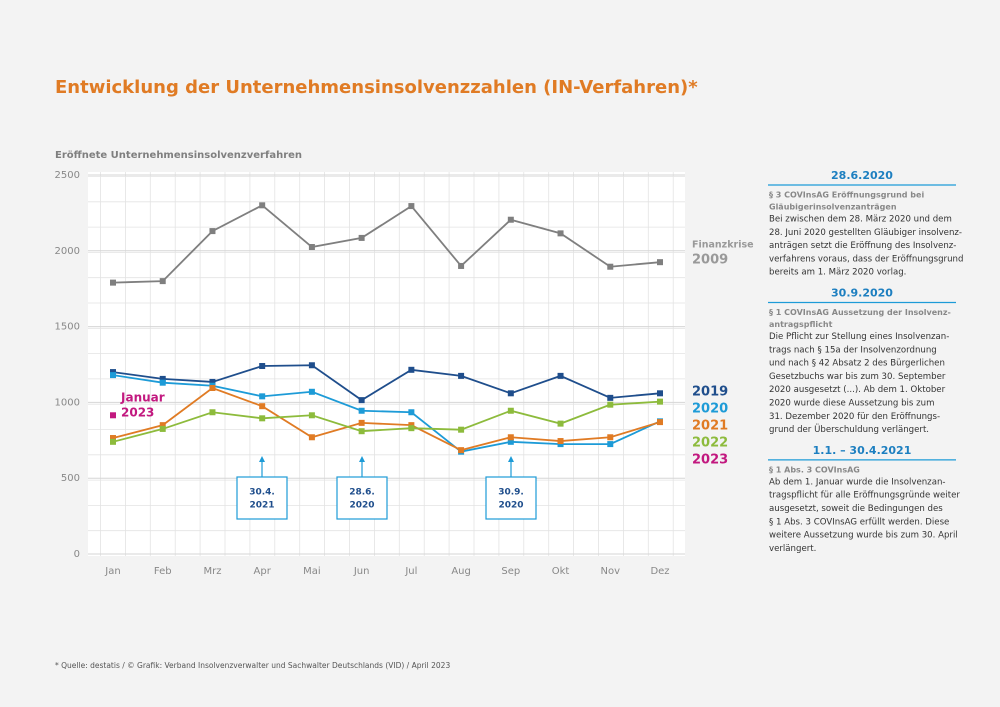  Describe the element at coordinates (178, 155) in the screenshot. I see `y-axis-label: Eröffnete Unternehmensinsolvenzverfahren` at that location.